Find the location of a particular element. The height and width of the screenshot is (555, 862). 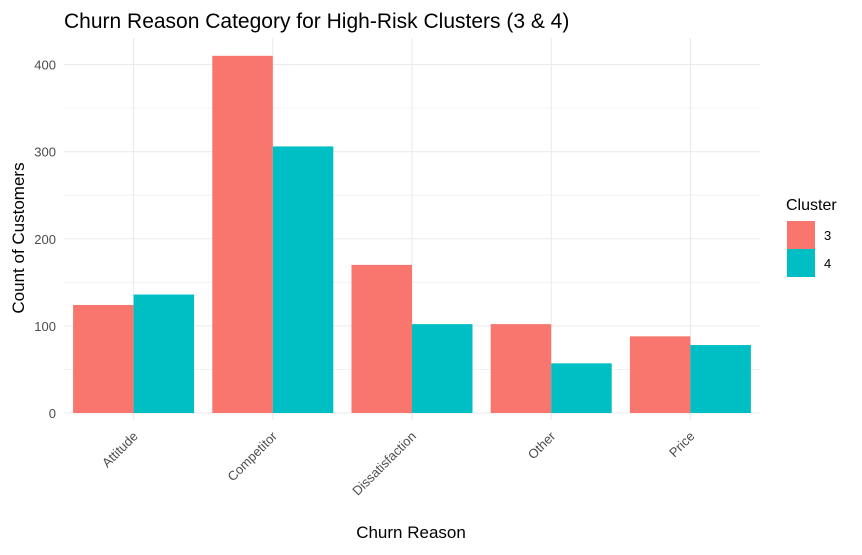

y-axis-title: Count of Customers is located at coordinates (18, 237).